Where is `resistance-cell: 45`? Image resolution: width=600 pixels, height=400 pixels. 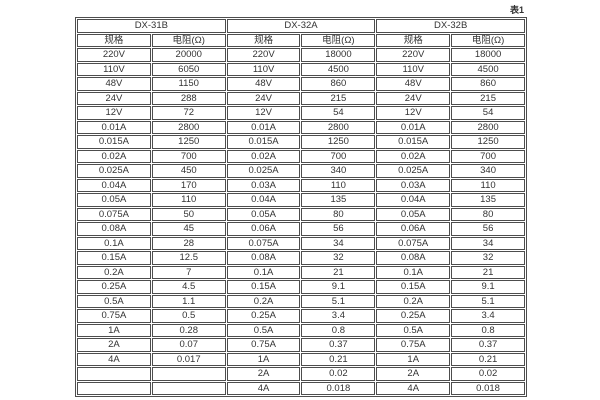
resistance-cell: 45 is located at coordinates (188, 229).